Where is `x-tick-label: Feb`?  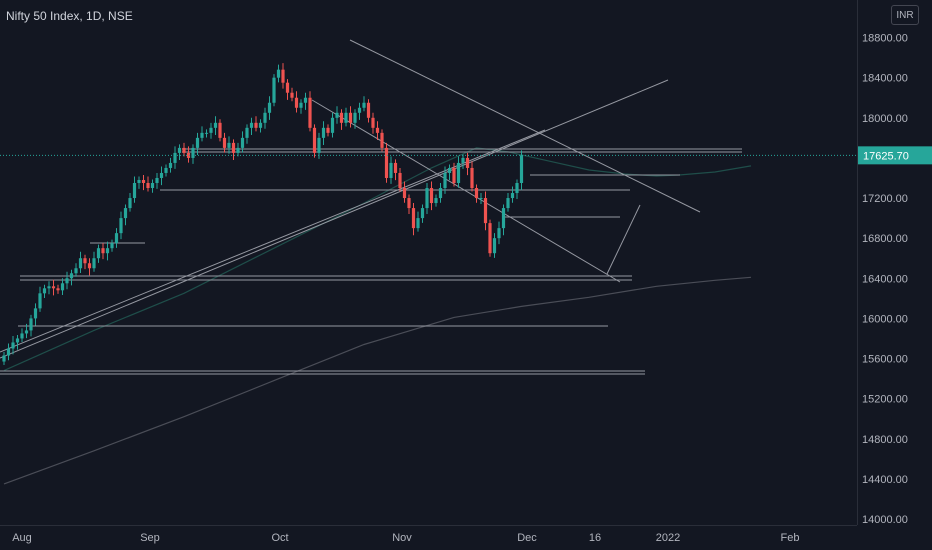
x-tick-label: Feb is located at coordinates (790, 538).